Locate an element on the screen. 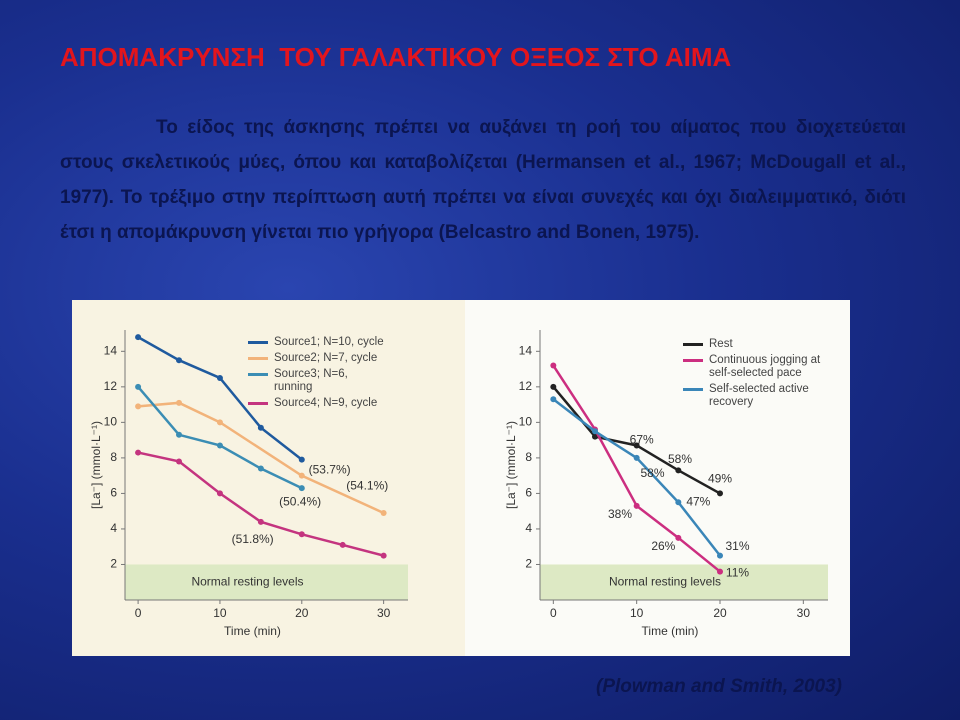  legend-label: Source3; N=6, running is located at coordinates (311, 380).